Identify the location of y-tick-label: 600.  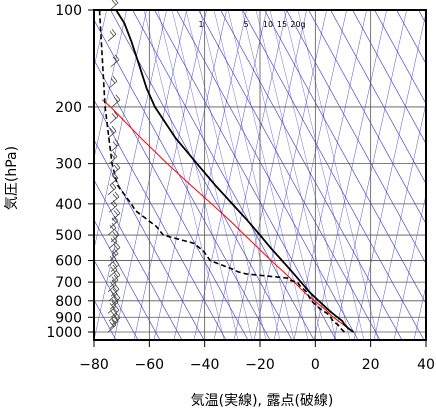
(68, 262).